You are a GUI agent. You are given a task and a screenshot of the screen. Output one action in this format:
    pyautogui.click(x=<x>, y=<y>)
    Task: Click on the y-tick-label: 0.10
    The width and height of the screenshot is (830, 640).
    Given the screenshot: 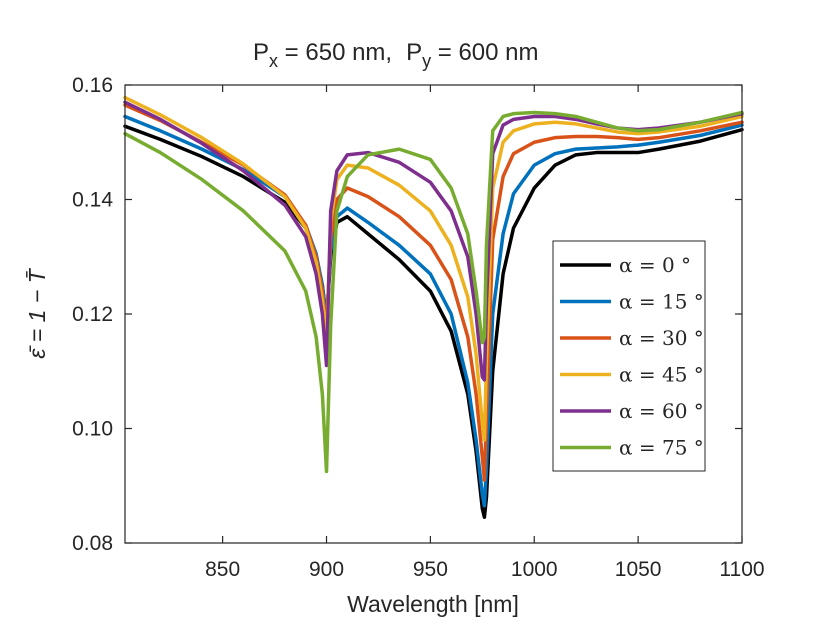 What is the action you would take?
    pyautogui.click(x=92, y=429)
    